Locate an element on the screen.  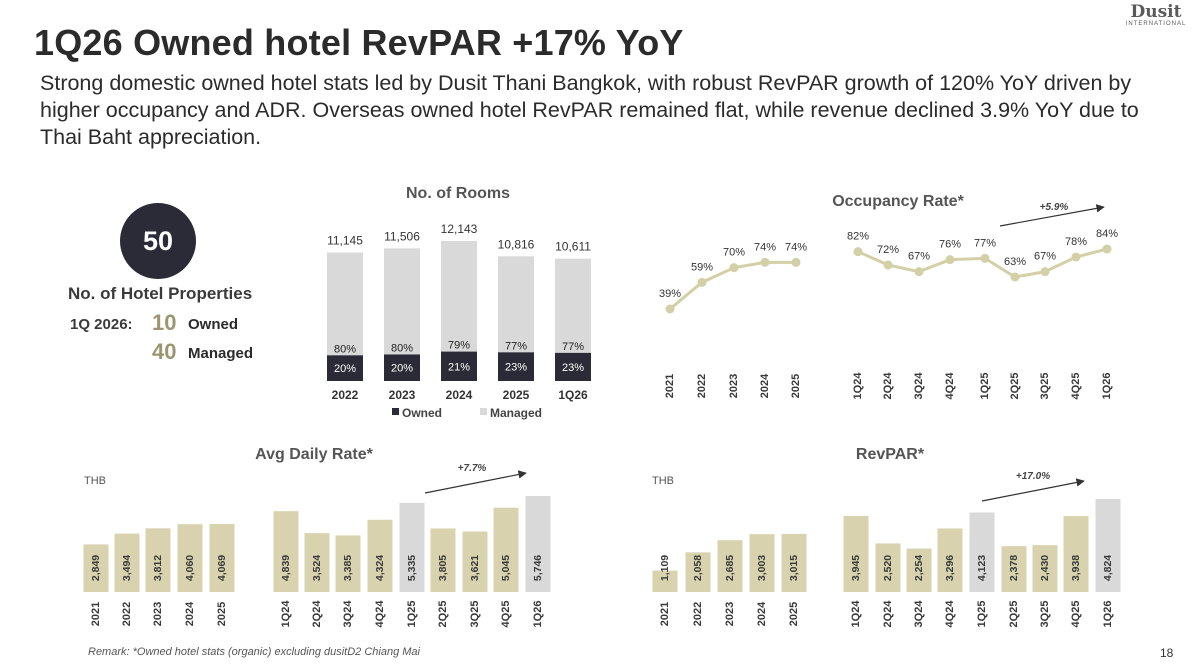
revpar-quarterly-category-label: 1Q24 is located at coordinates (856, 614).